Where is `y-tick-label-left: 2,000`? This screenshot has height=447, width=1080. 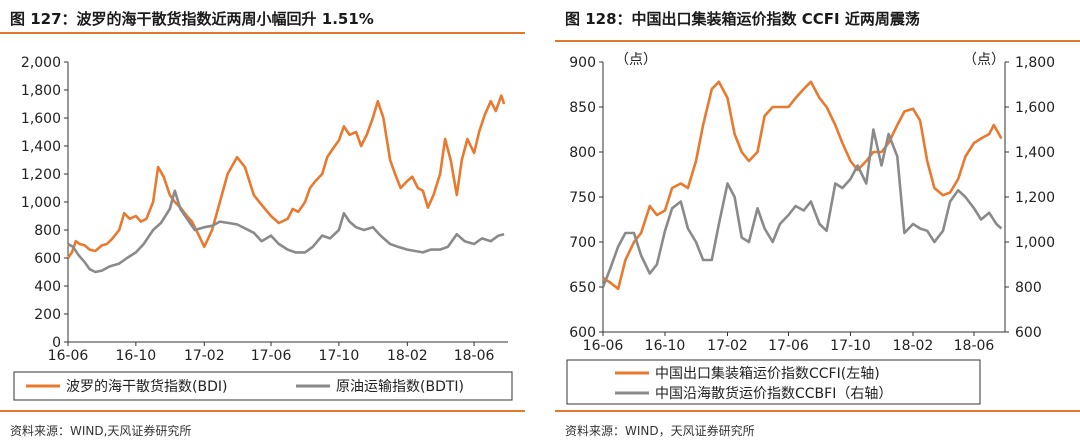
y-tick-label-left: 2,000 is located at coordinates (41, 63).